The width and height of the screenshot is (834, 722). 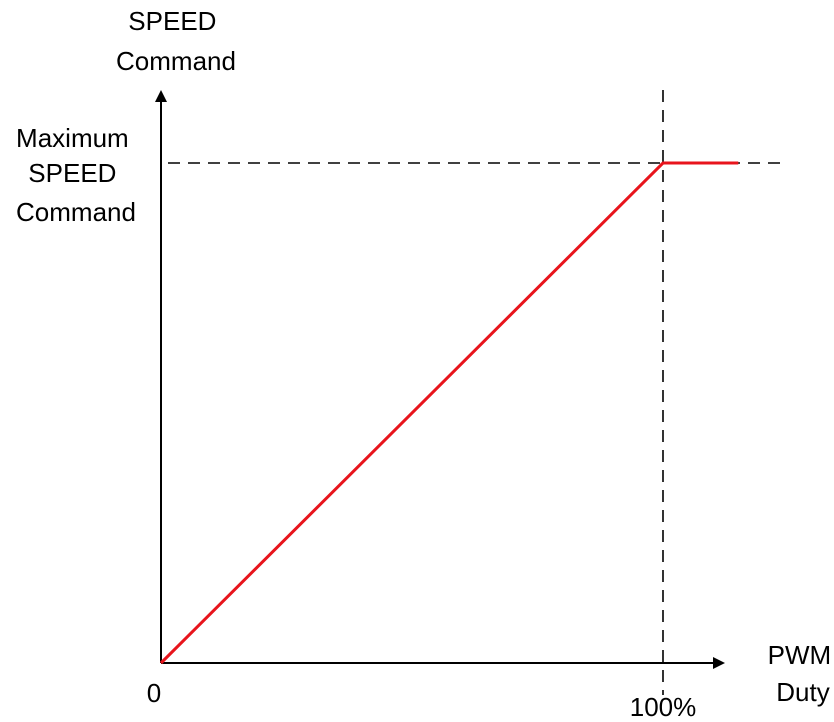 I want to click on y-axis-label: SPEED Command, so click(x=176, y=41).